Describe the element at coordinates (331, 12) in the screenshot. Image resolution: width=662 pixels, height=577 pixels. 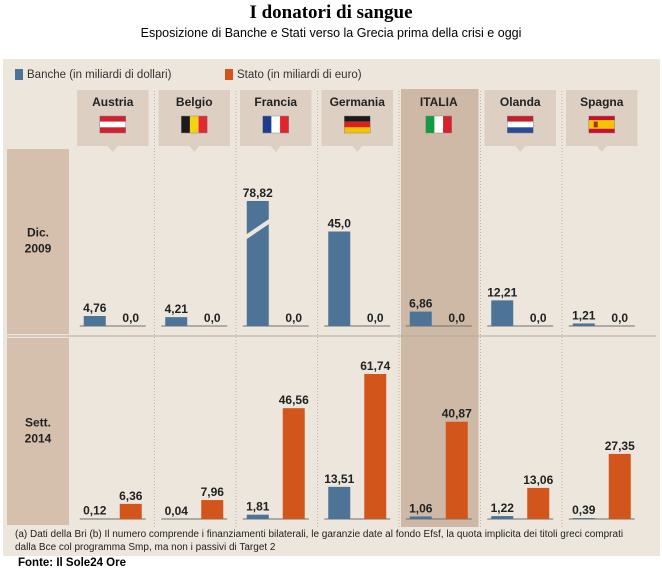
I see `chart-title: I donatori di sangue` at that location.